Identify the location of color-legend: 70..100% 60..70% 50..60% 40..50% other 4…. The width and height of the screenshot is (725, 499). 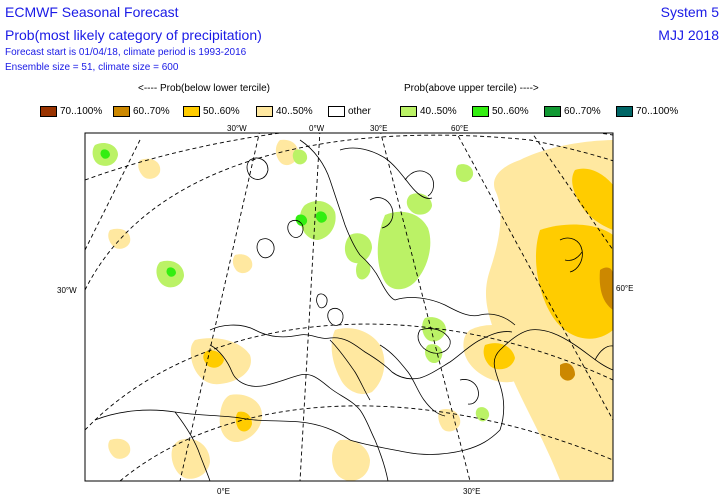
(362, 112).